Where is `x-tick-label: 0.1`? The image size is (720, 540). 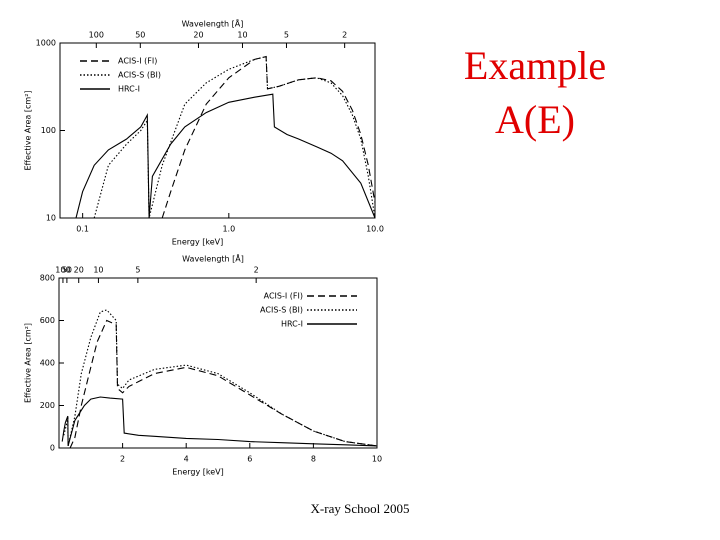
x-tick-label: 0.1 is located at coordinates (82, 229).